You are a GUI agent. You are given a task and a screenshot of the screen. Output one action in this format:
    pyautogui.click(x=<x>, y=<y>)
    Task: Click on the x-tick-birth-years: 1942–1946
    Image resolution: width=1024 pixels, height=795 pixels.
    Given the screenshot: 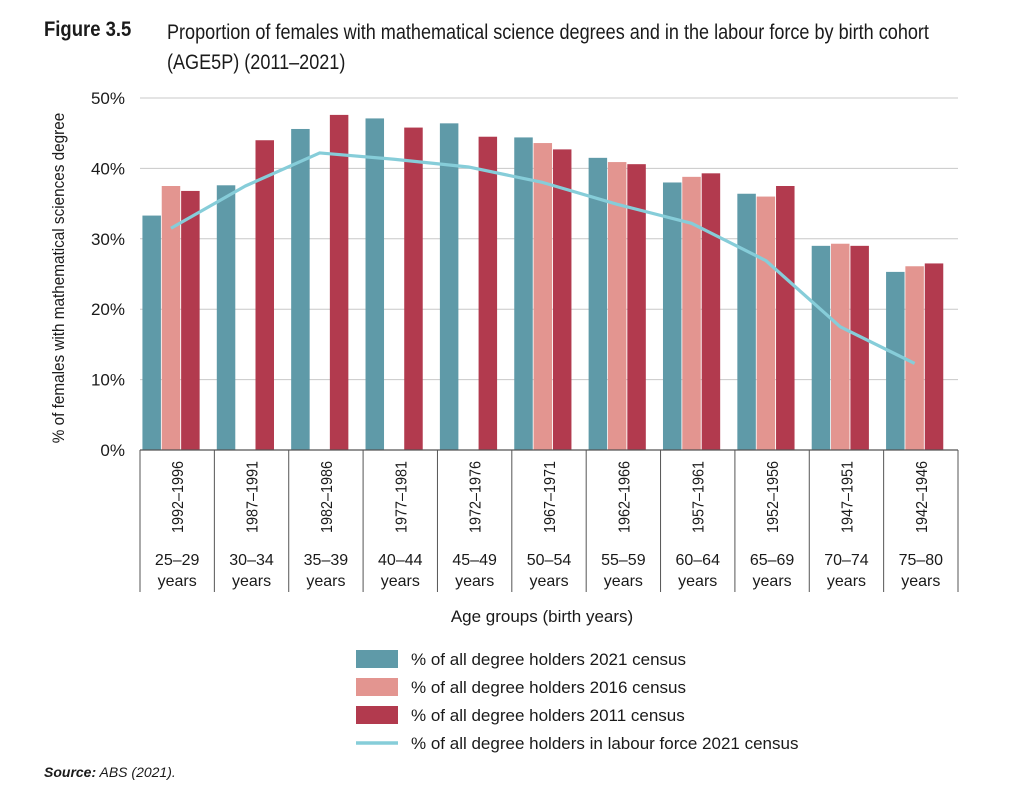 What is the action you would take?
    pyautogui.click(x=922, y=497)
    